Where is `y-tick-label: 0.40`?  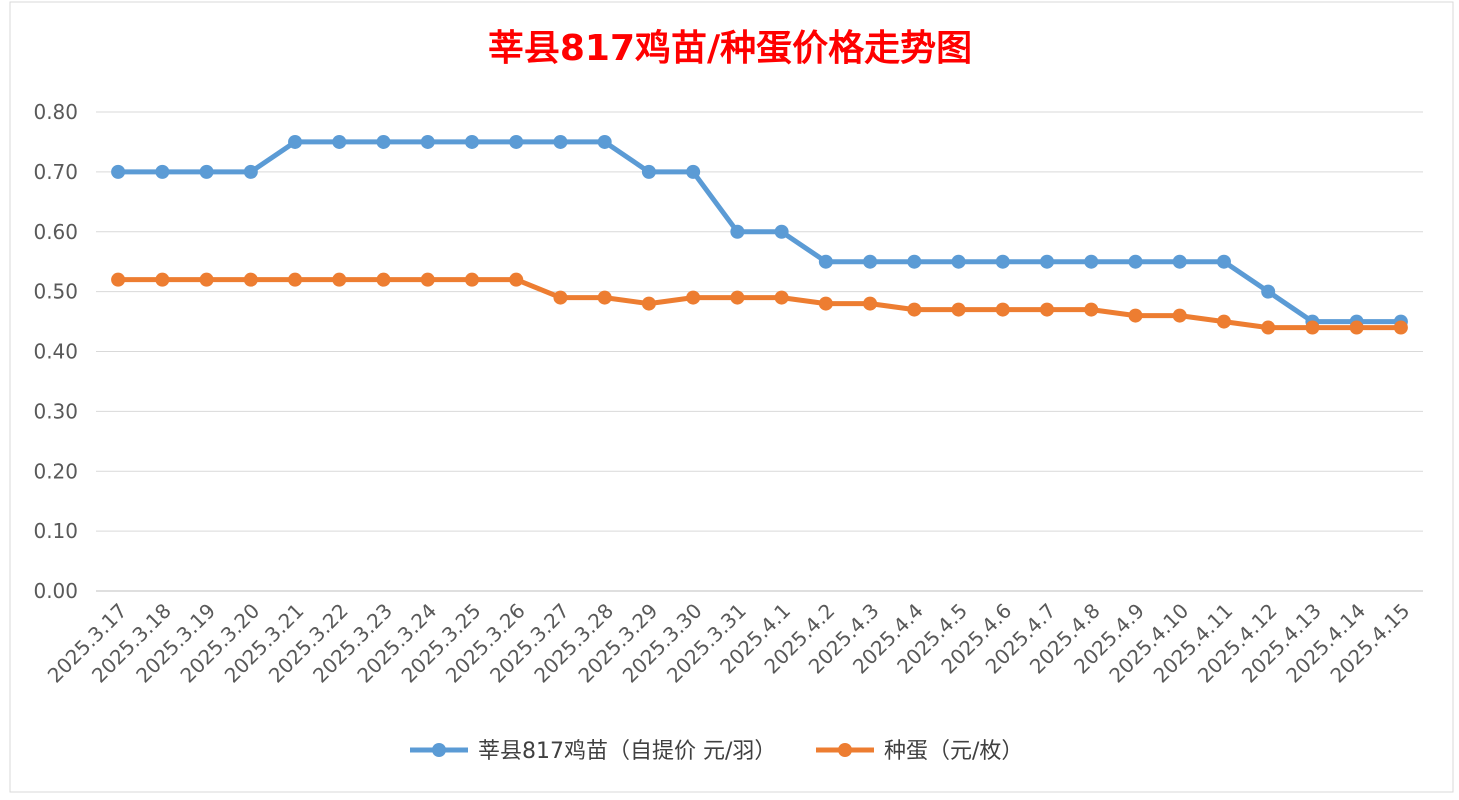 y-tick-label: 0.40 is located at coordinates (55, 352).